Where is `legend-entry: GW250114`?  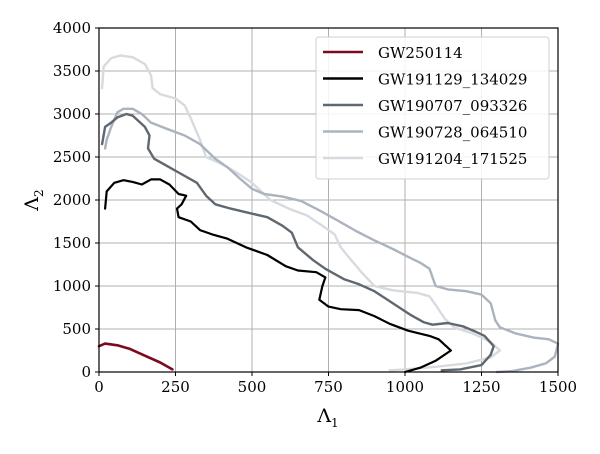 legend-entry: GW250114 is located at coordinates (420, 53).